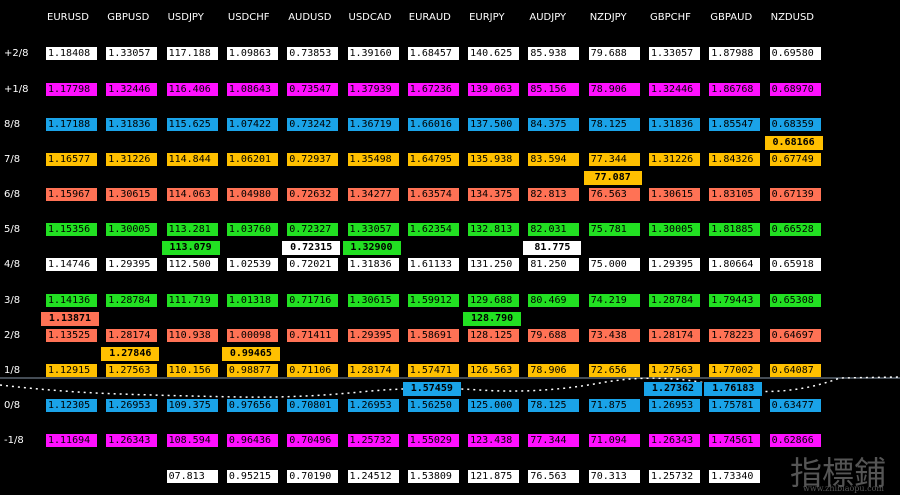 The width and height of the screenshot is (900, 495). I want to click on level-cell: 1.85547, so click(735, 124).